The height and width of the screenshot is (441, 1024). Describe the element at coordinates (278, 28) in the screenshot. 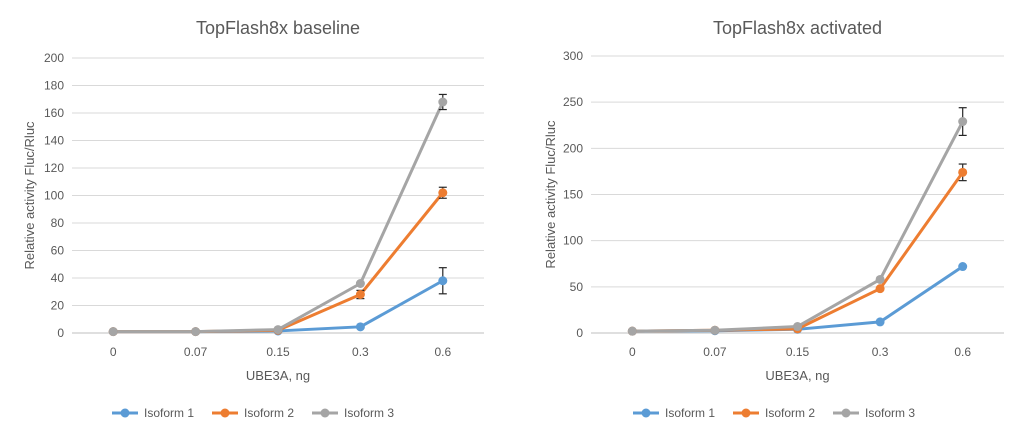

I see `chart-title: TopFlash8x baseline` at that location.